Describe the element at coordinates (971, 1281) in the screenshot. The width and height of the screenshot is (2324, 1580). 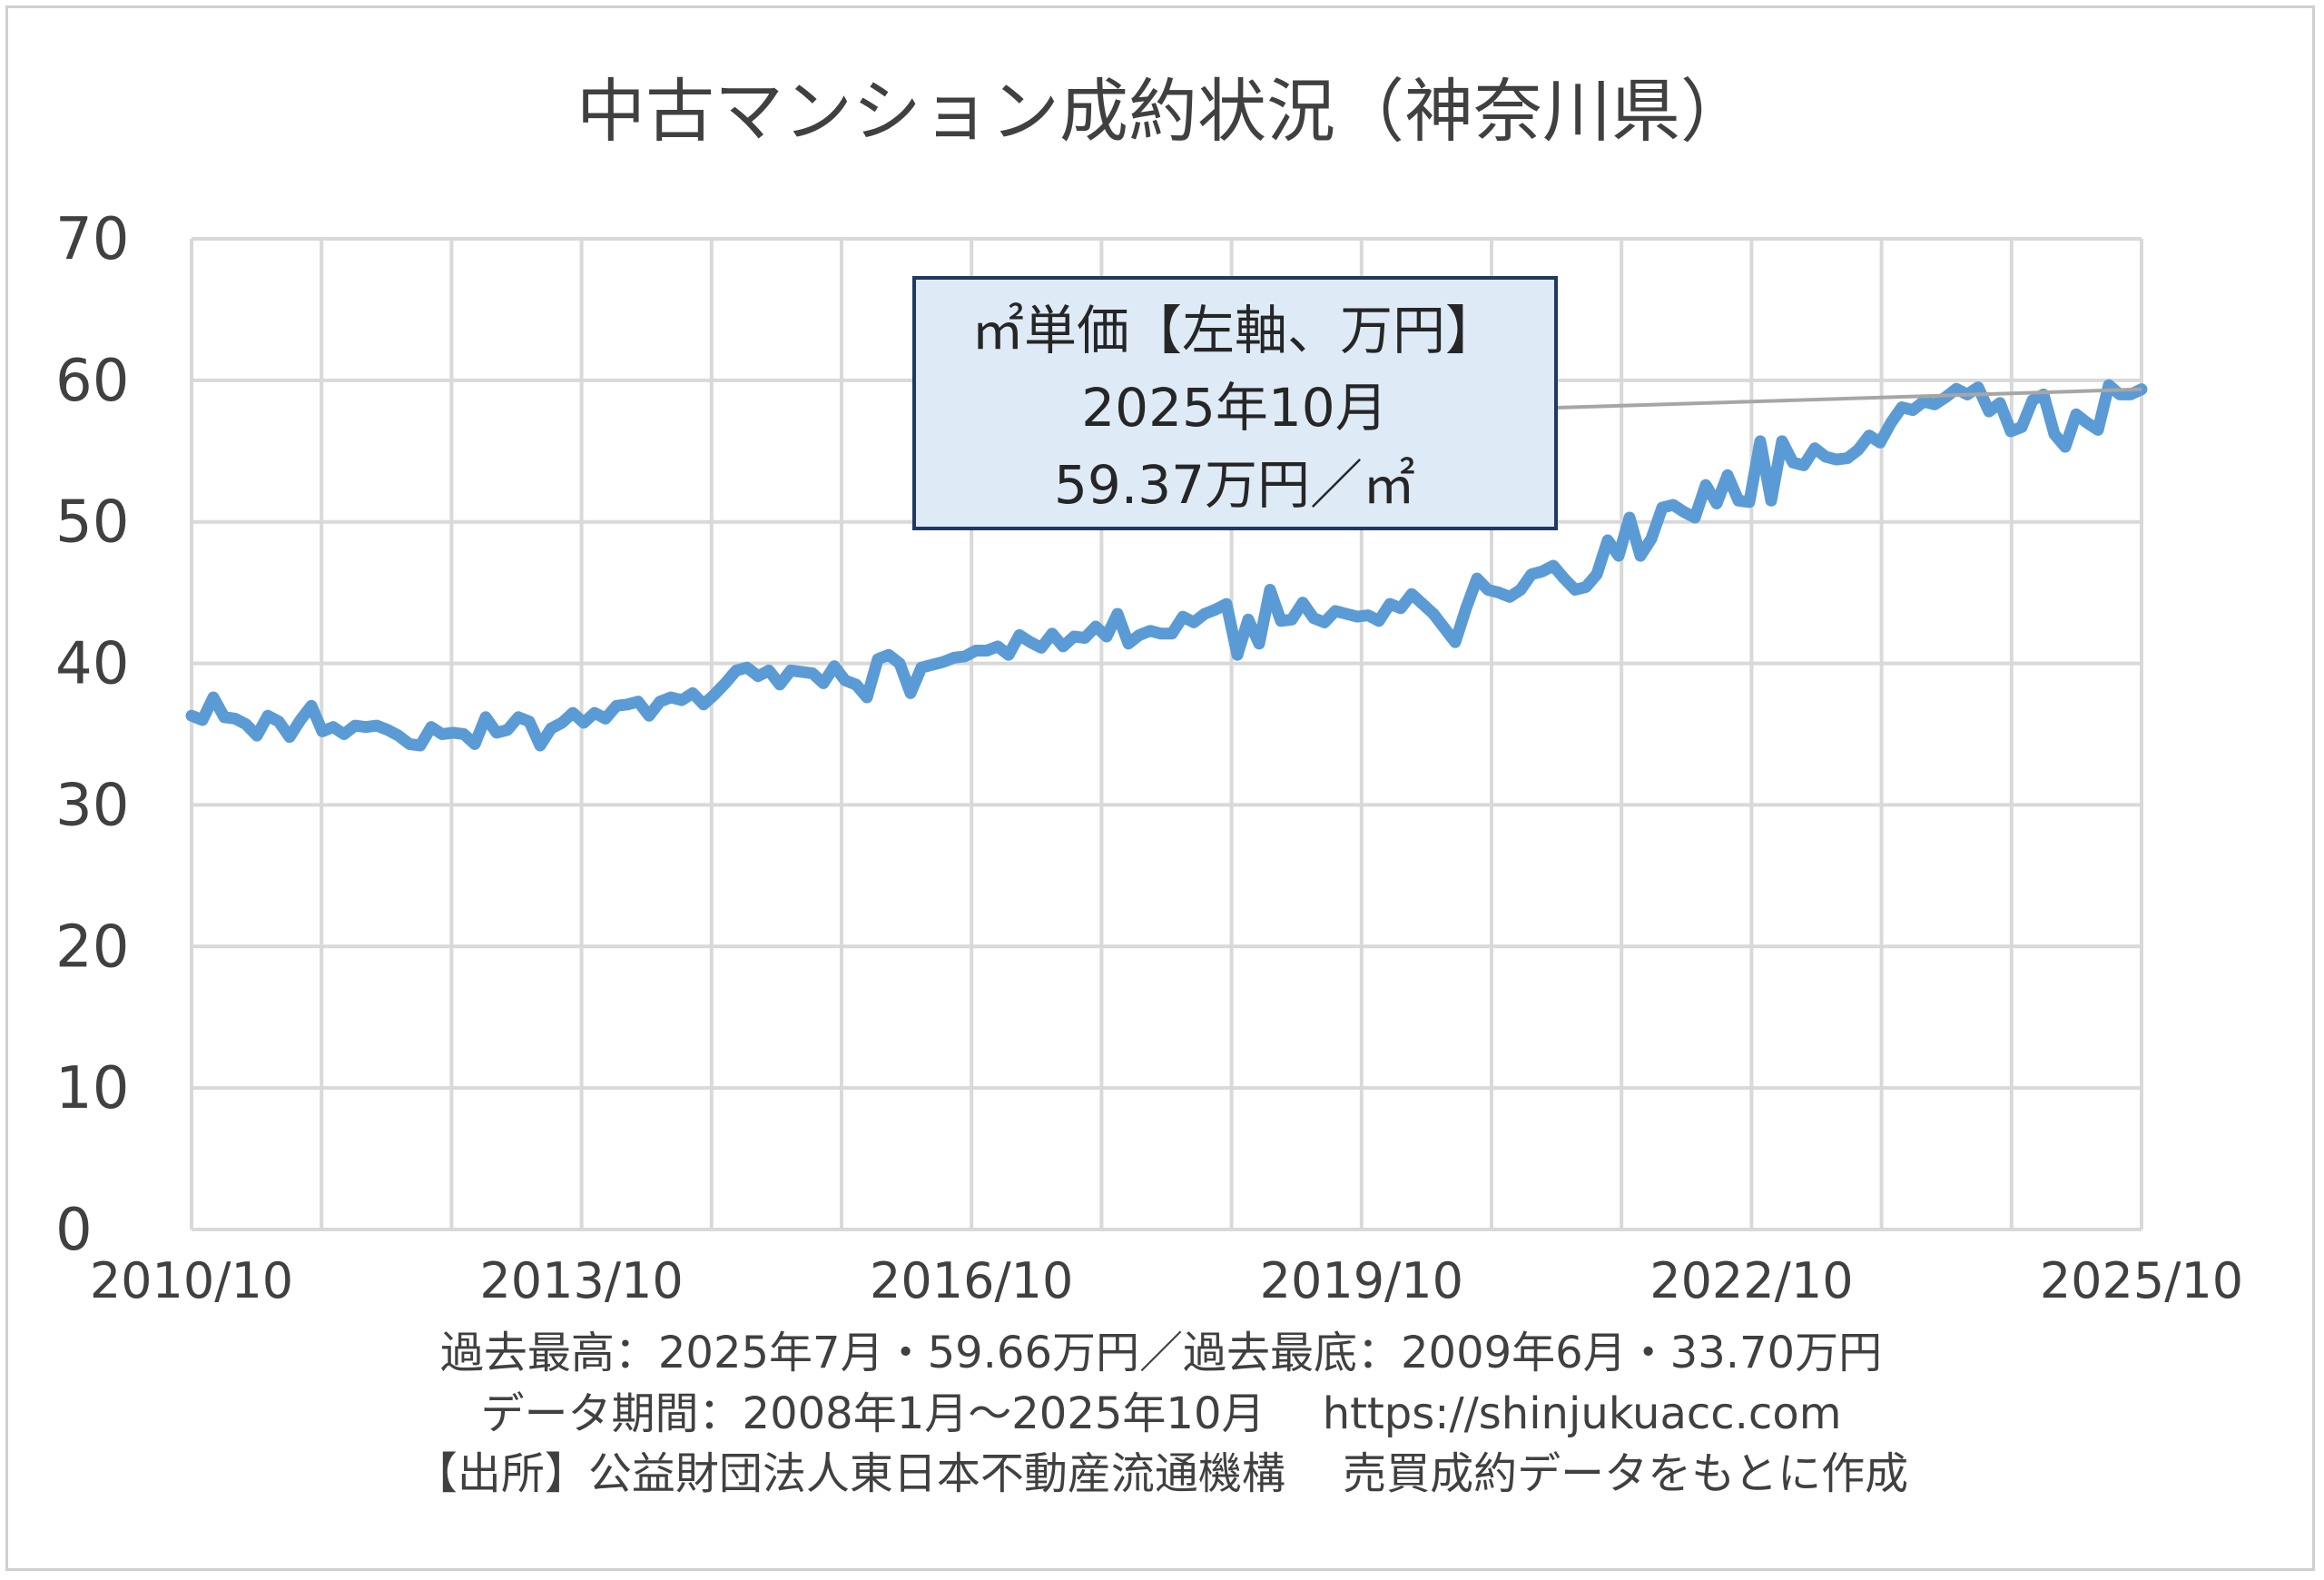
I see `x-tick-label: 2016/10` at that location.